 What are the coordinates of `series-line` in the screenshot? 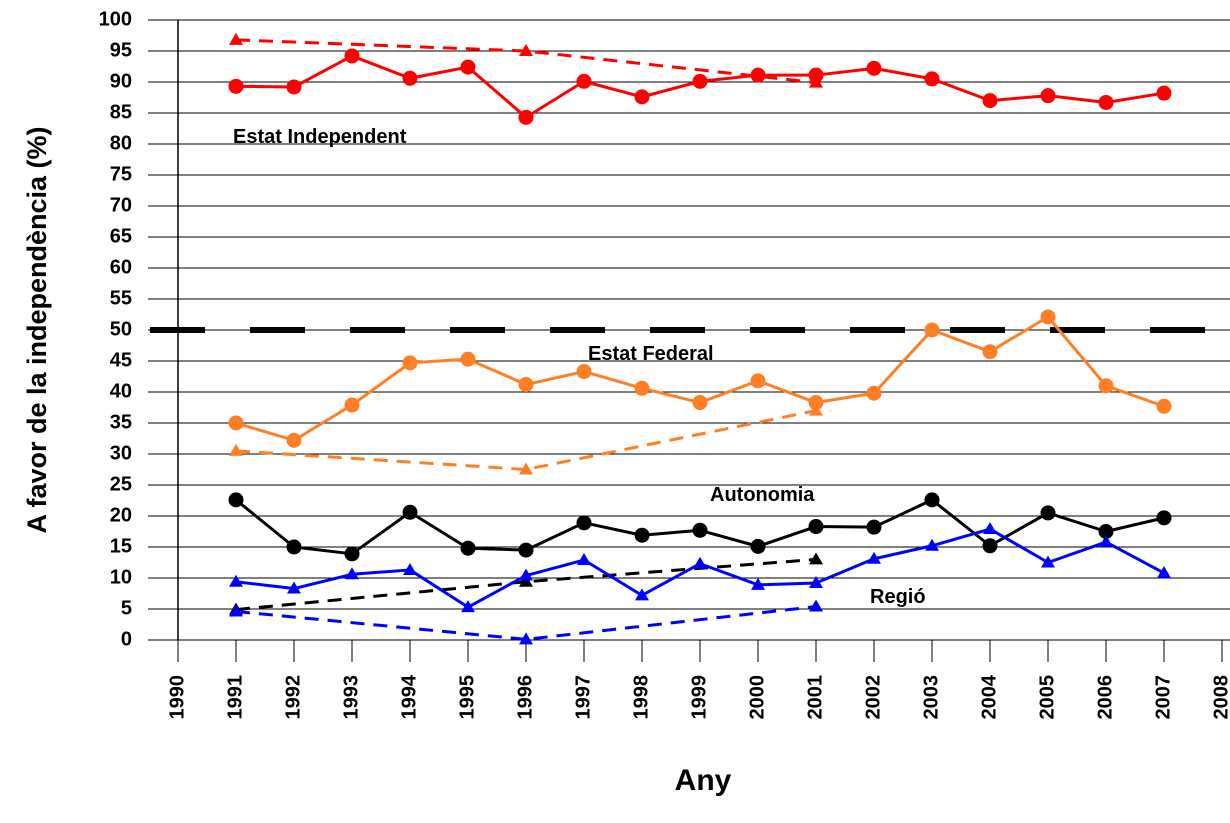 It's located at (700, 378).